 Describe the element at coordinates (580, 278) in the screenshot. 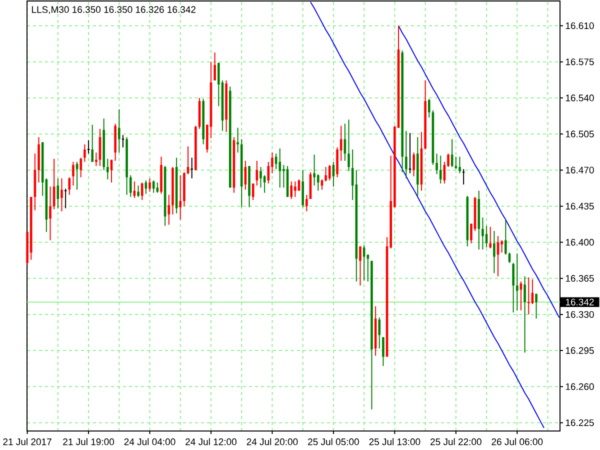

I see `y-tick-label: 16.365` at that location.